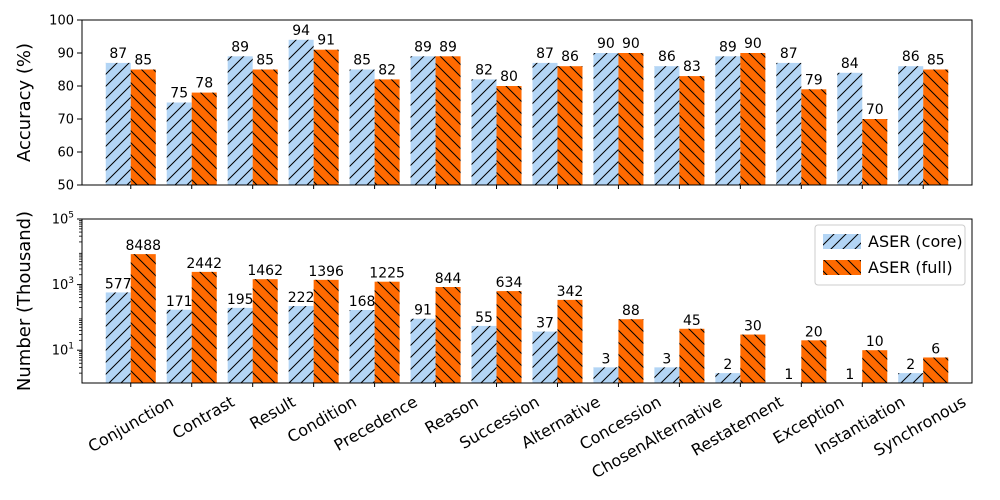 The height and width of the screenshot is (500, 1000). What do you see at coordinates (875, 342) in the screenshot?
I see `data-label: 10` at bounding box center [875, 342].